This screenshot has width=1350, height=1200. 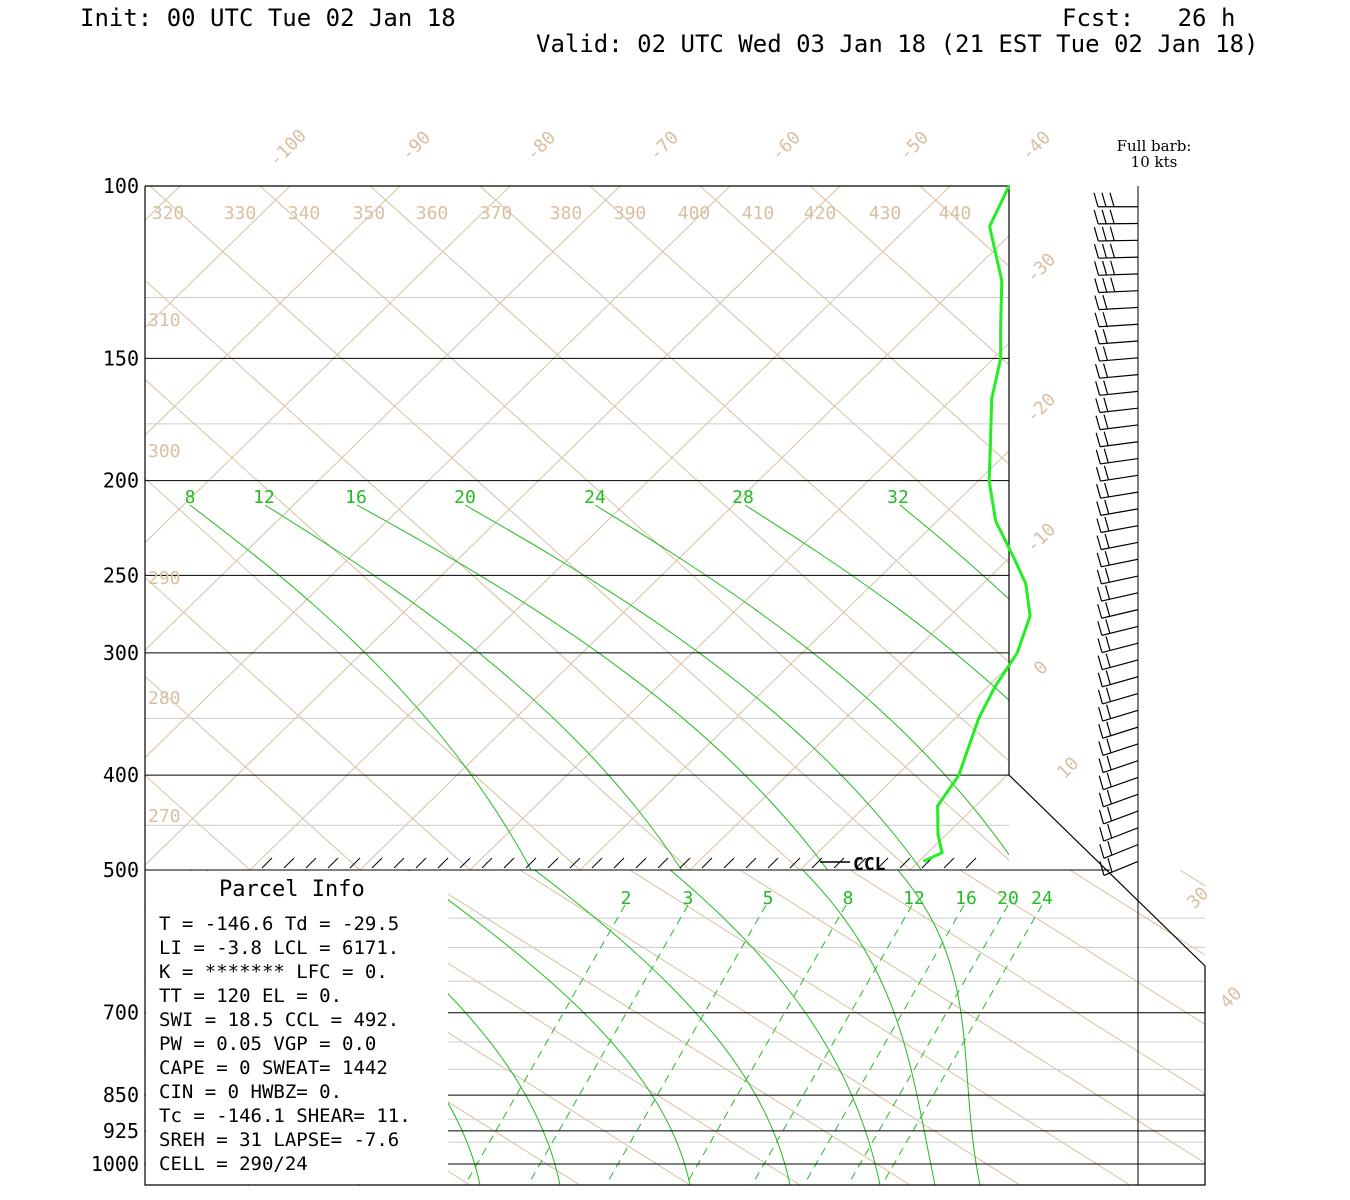 I want to click on theta-label: 390, so click(x=630, y=213).